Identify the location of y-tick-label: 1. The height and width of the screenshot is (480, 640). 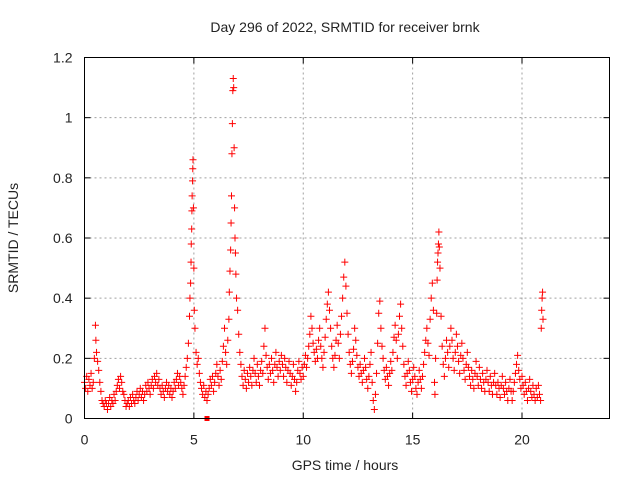
(69, 118).